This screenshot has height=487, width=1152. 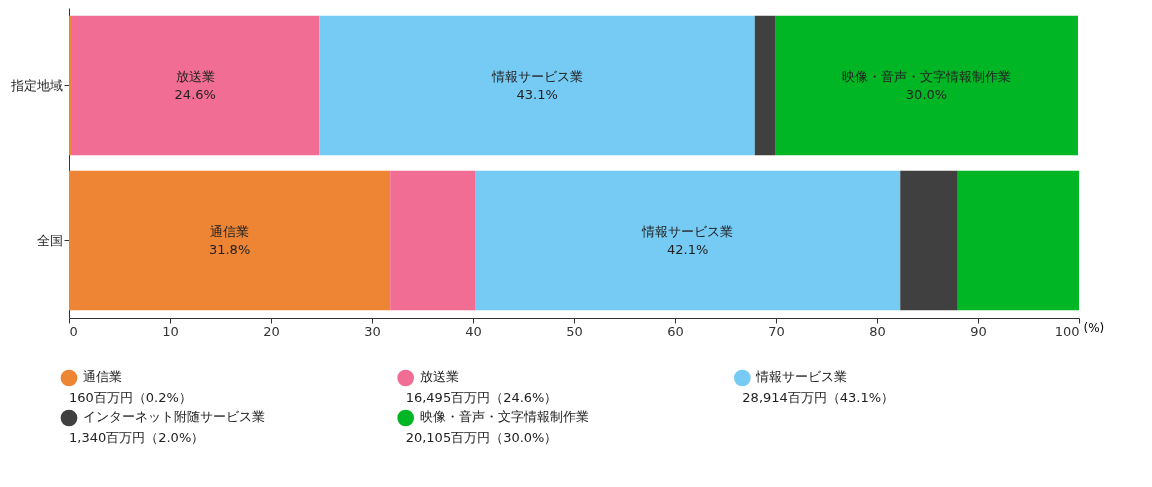 What do you see at coordinates (230, 231) in the screenshot?
I see `text: 通信業` at bounding box center [230, 231].